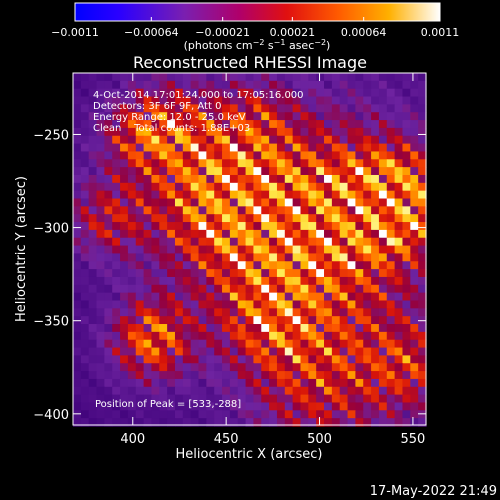 Image resolution: width=500 pixels, height=500 pixels. Describe the element at coordinates (171, 128) in the screenshot. I see `annotation-counts: Clean Total counts: 1.88E+03` at that location.